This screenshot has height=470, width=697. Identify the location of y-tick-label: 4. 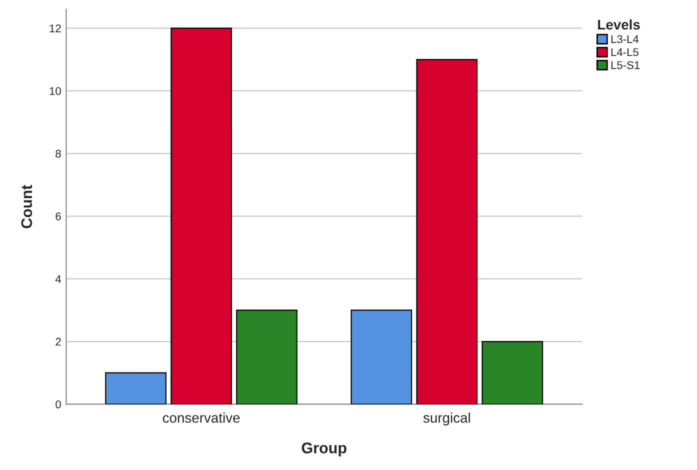
(58, 279).